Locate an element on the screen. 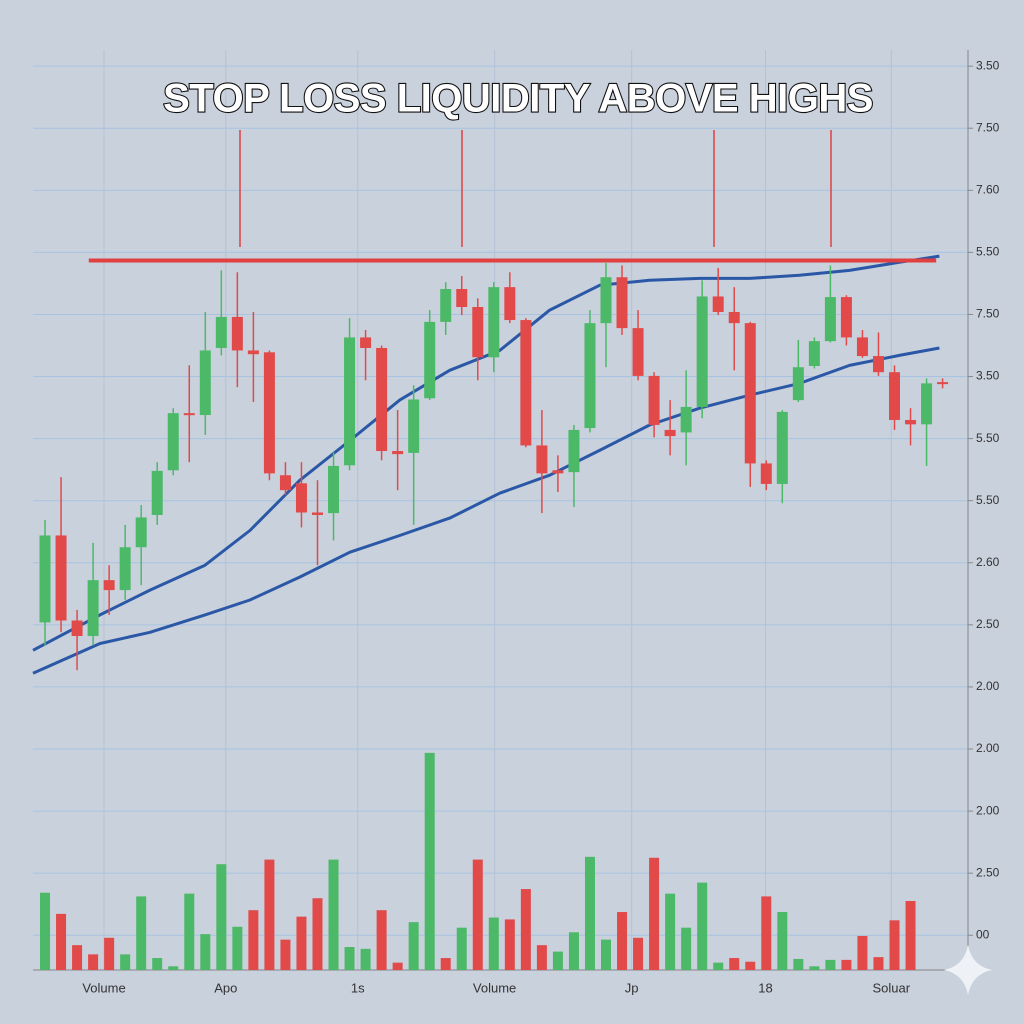  x-tick-label: Apo is located at coordinates (225, 987).